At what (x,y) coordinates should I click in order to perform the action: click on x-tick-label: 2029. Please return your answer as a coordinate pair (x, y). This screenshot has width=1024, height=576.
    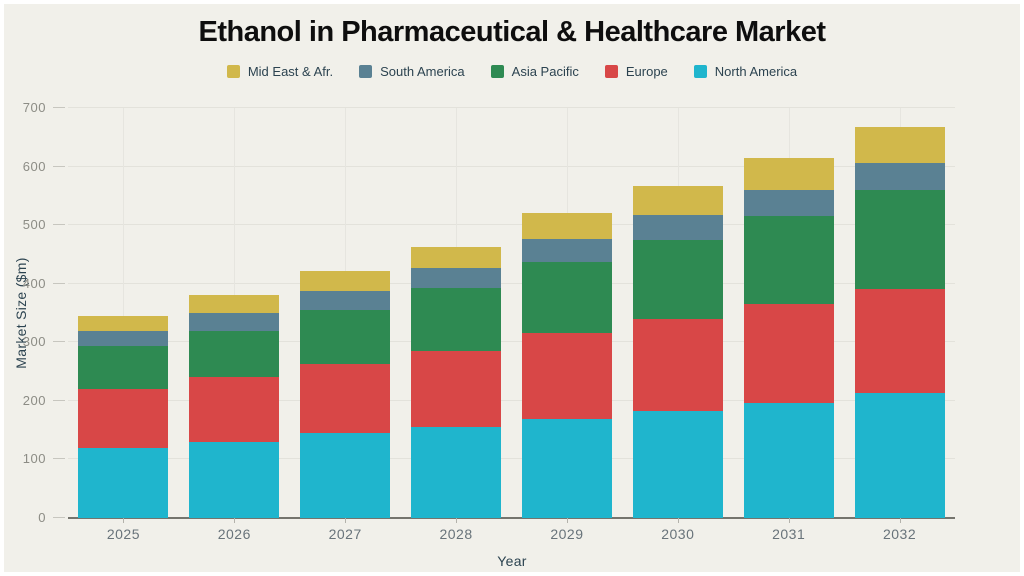
    Looking at the image, I should click on (567, 534).